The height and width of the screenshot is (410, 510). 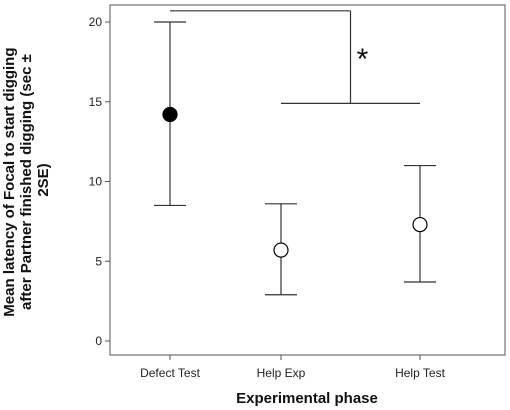 What do you see at coordinates (295, 57) in the screenshot?
I see `significance-annotation: *` at bounding box center [295, 57].